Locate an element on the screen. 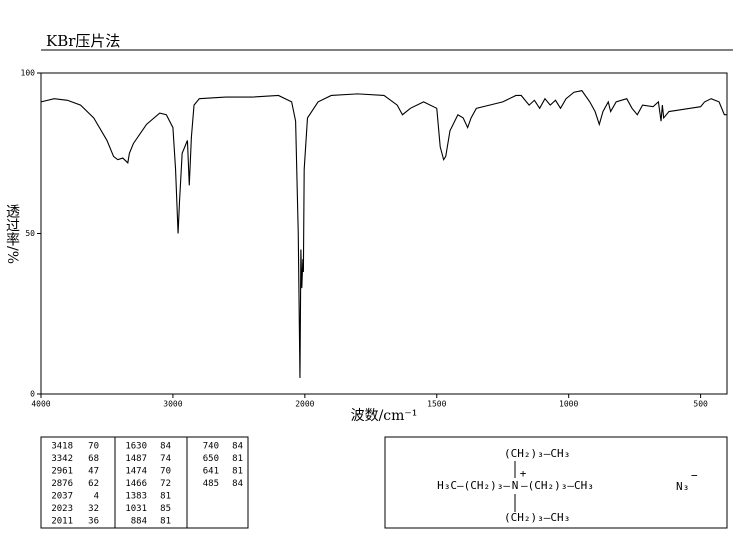 The width and height of the screenshot is (737, 539). peak-wavenumber: 1630 is located at coordinates (136, 447).